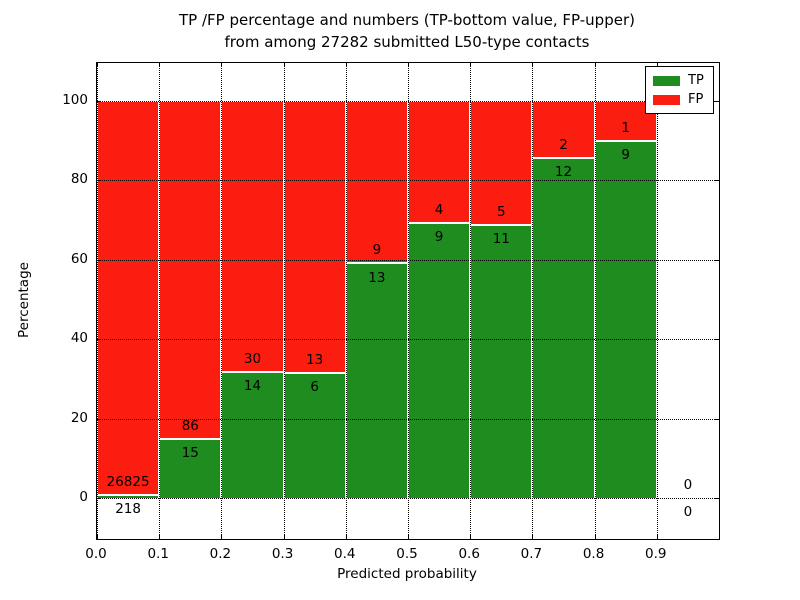 The height and width of the screenshot is (600, 800). What do you see at coordinates (696, 99) in the screenshot?
I see `legend-label-fp: FP` at bounding box center [696, 99].